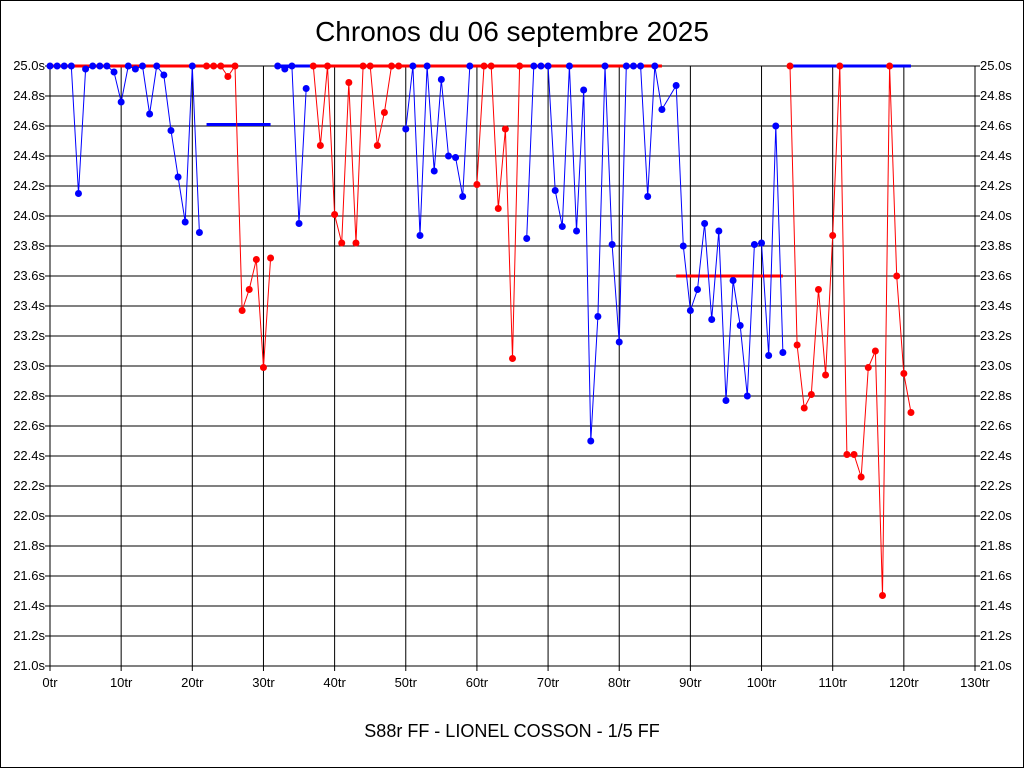  I want to click on y-tick-label: 24.2s, so click(29, 185).